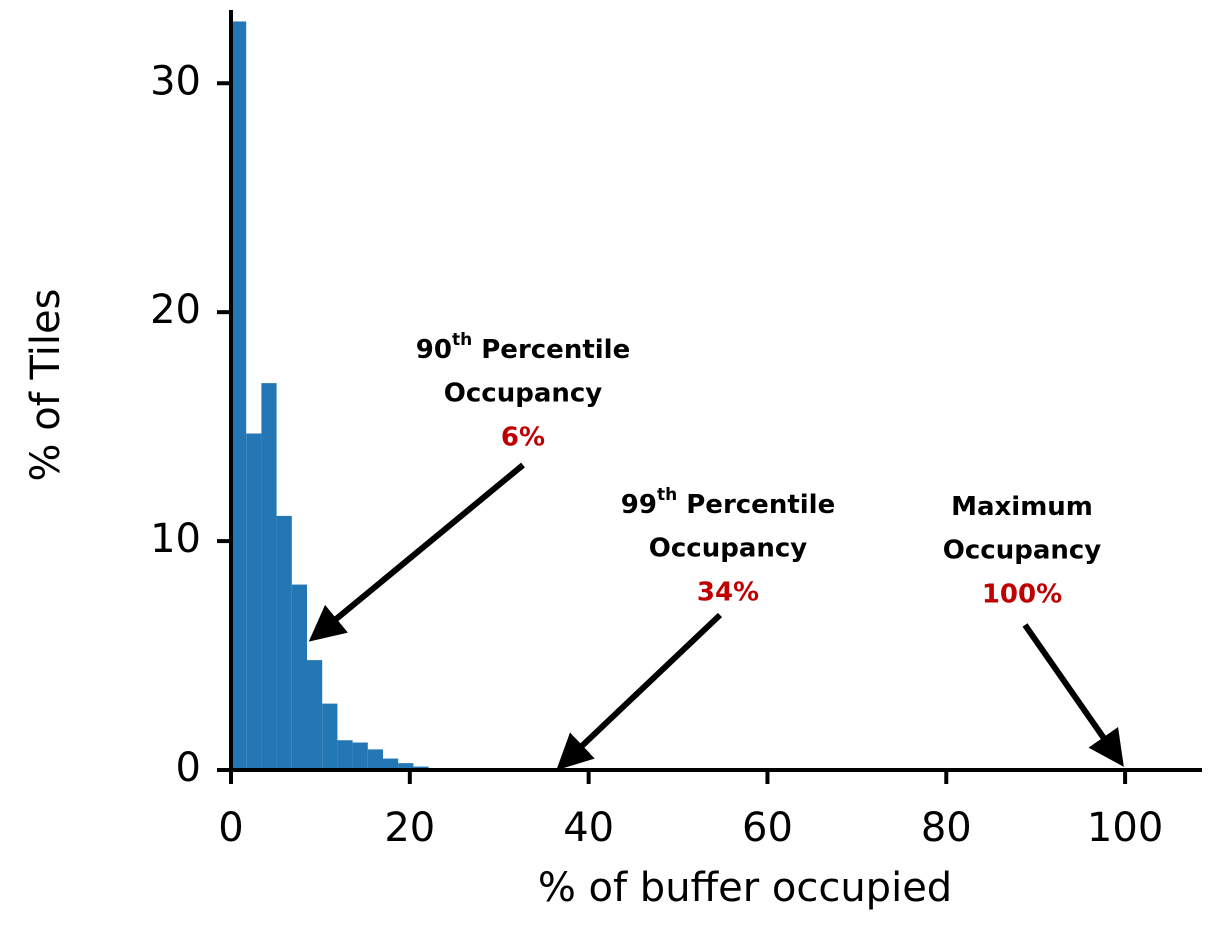  Describe the element at coordinates (1022, 595) in the screenshot. I see `annotation-value: 100%` at that location.